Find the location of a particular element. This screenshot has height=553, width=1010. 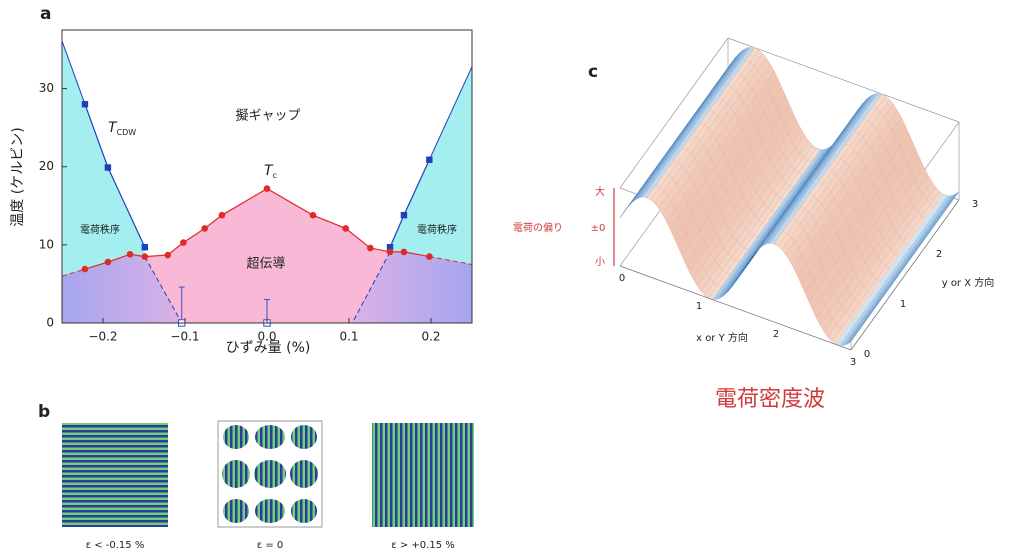

y-tick-label: 10 is located at coordinates (46, 244).